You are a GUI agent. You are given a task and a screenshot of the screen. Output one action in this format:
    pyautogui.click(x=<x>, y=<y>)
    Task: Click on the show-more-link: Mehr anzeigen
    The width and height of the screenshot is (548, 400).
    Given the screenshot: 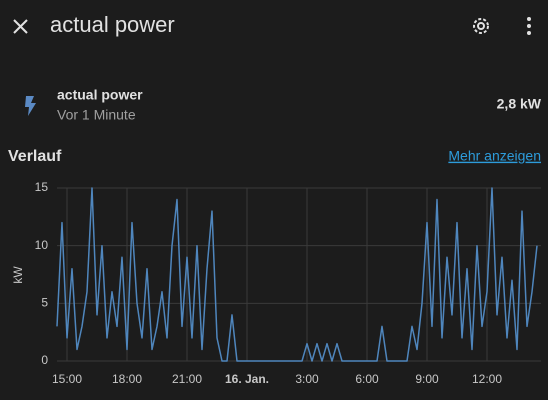 What is the action you would take?
    pyautogui.click(x=494, y=156)
    